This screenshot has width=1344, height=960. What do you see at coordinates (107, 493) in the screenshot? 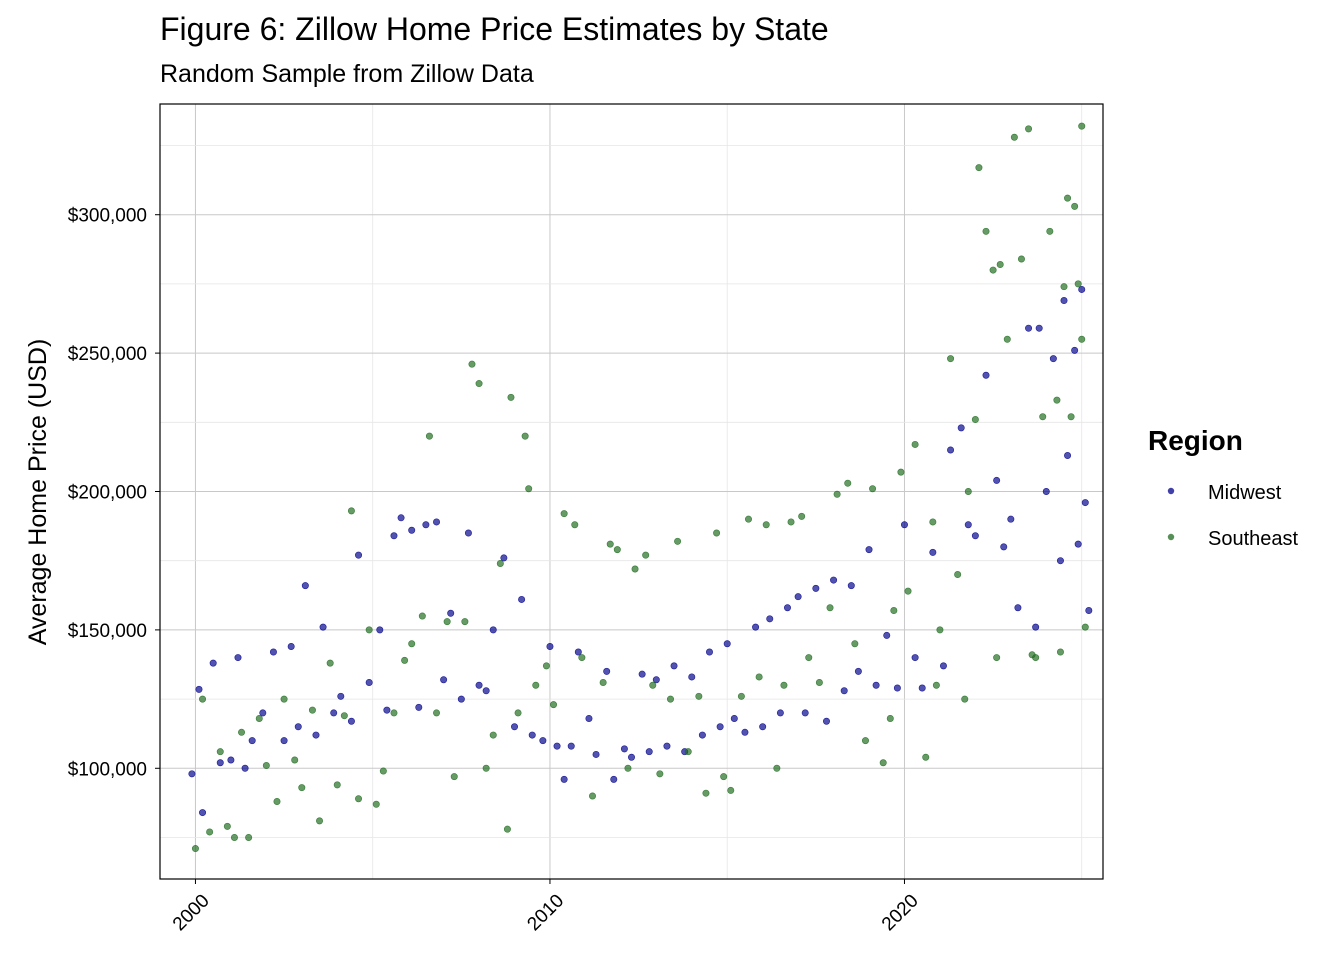
I see `y-tick-label: $200,000` at bounding box center [107, 493].